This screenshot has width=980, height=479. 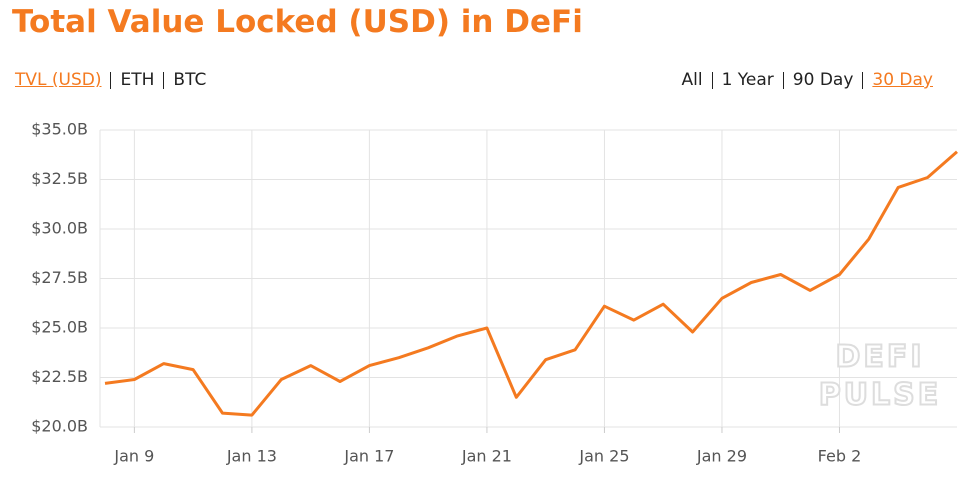 What do you see at coordinates (58, 80) in the screenshot?
I see `metric-tab: TVL (USD)` at bounding box center [58, 80].